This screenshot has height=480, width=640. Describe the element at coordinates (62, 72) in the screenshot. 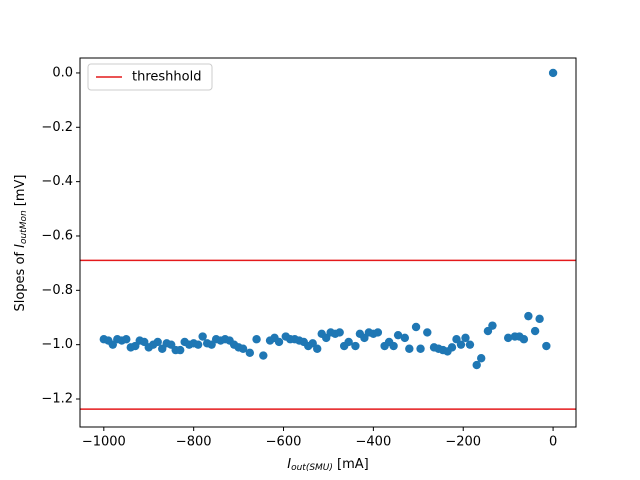

I see `y-tick-label: 0.0` at that location.